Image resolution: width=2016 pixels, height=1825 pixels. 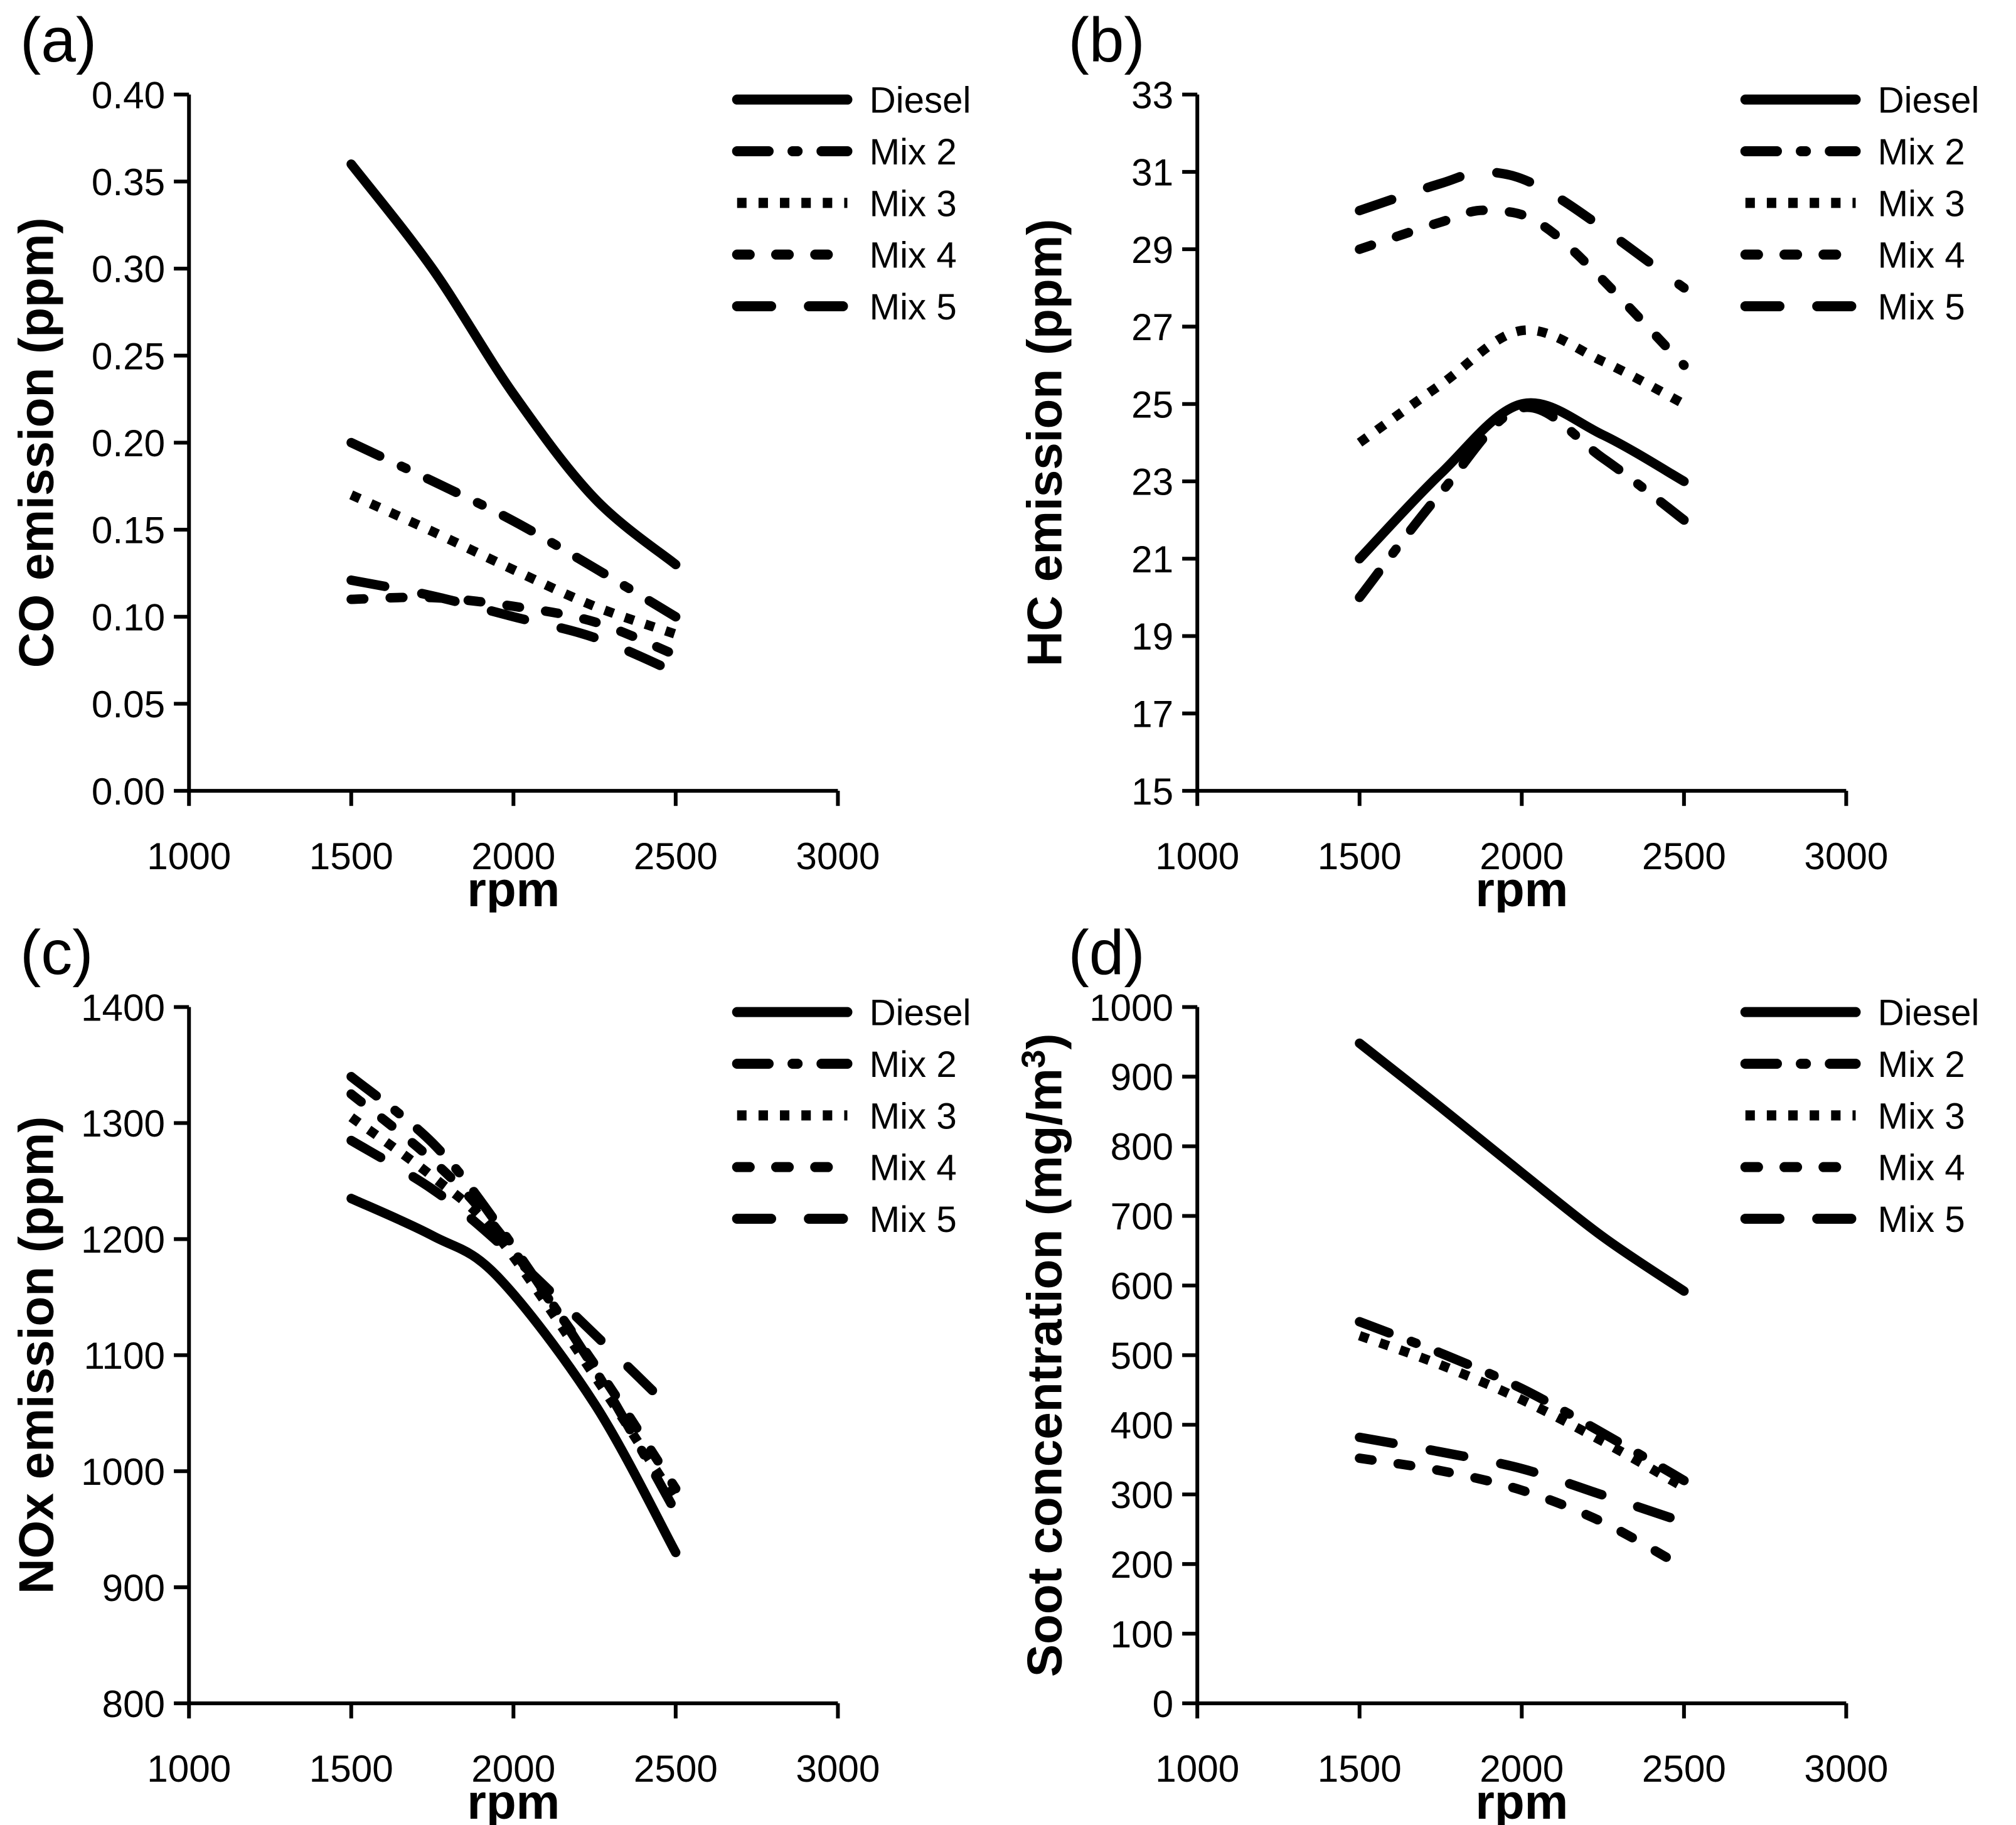 What do you see at coordinates (1152, 173) in the screenshot?
I see `y-tick-label: 31` at bounding box center [1152, 173].